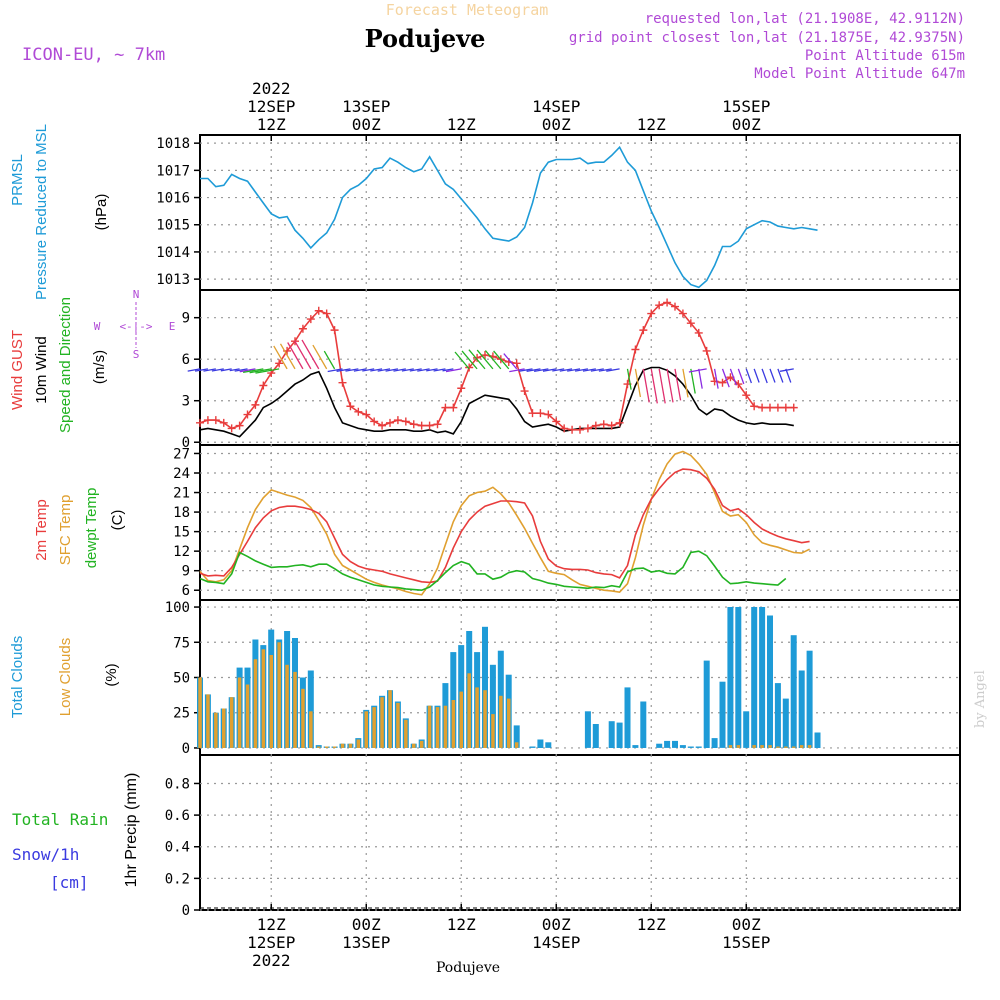 The height and width of the screenshot is (1000, 1000). Describe the element at coordinates (173, 144) in the screenshot. I see `y-tick-label: 1018` at that location.